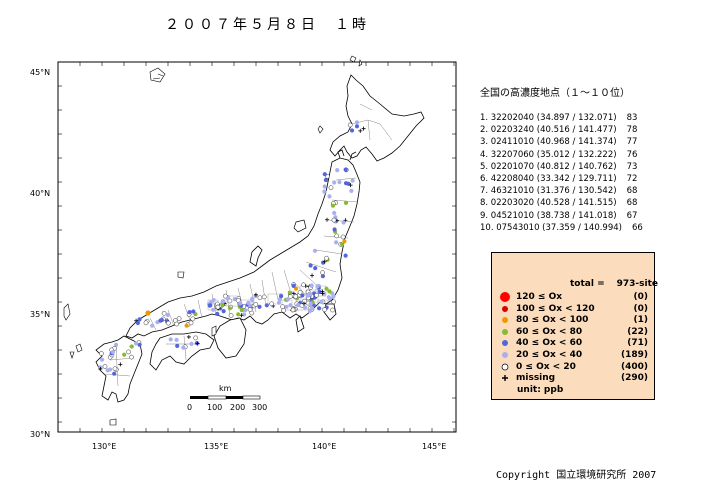  Describe the element at coordinates (356, 61) in the screenshot. I see `rebun-rishiri` at that location.